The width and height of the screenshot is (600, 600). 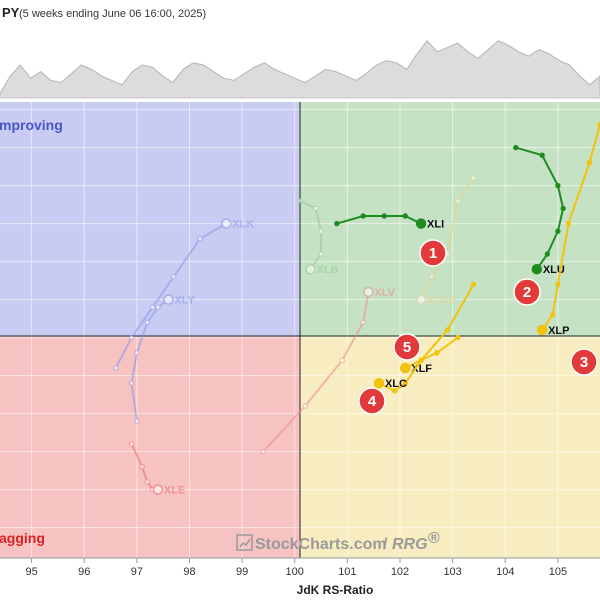 What do you see at coordinates (184, 301) in the screenshot?
I see `ticker-label: XLY` at bounding box center [184, 301].